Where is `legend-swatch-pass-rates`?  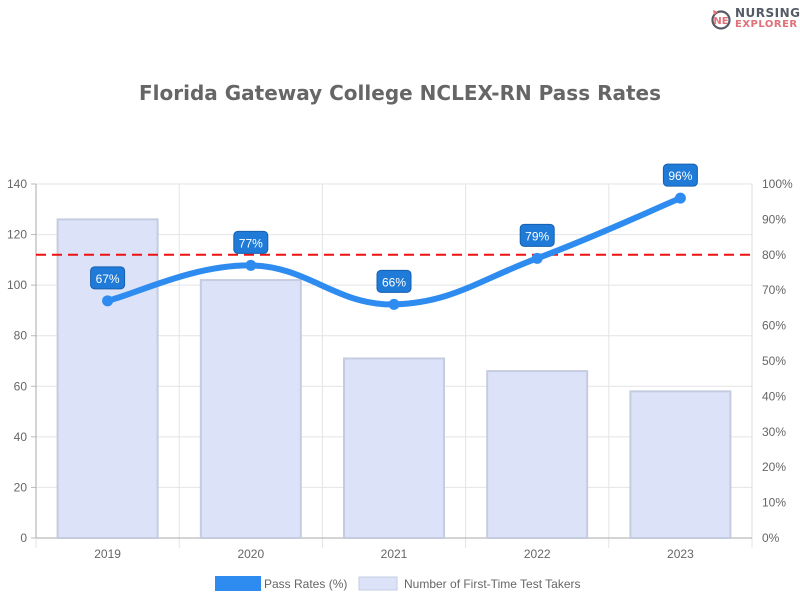
legend-swatch-pass-rates is located at coordinates (238, 583).